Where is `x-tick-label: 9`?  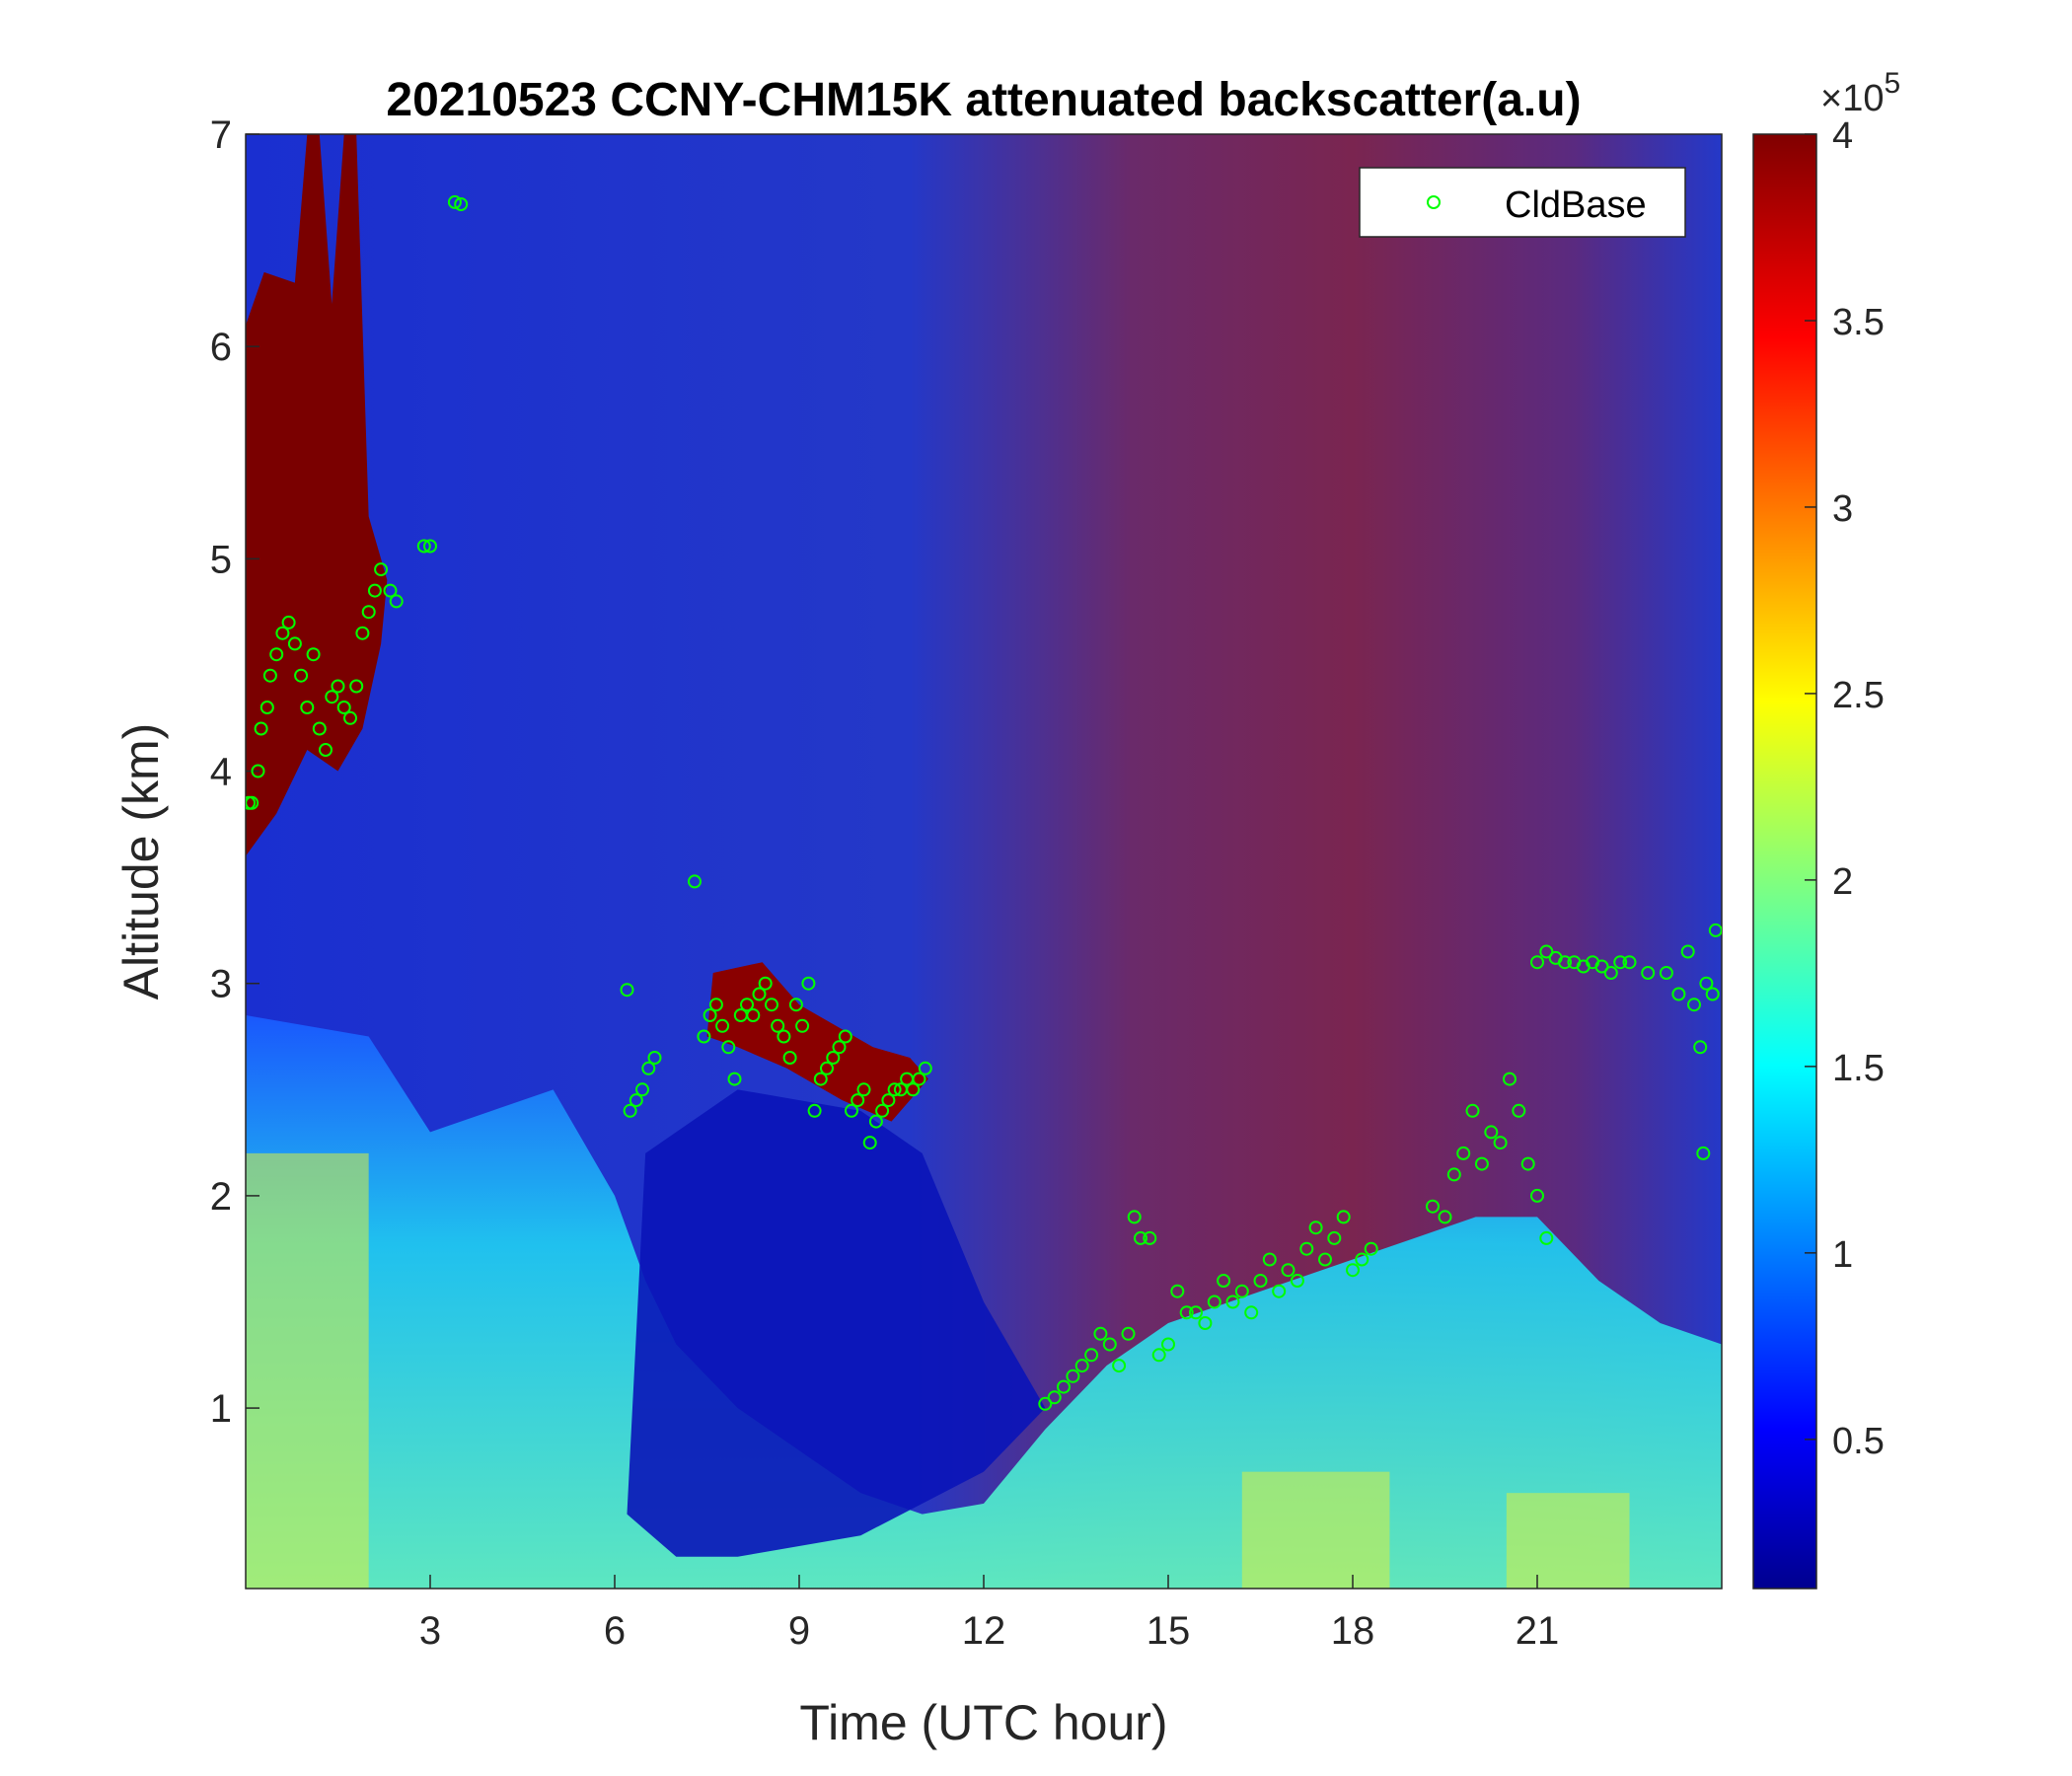
x-tick-label: 9 is located at coordinates (799, 1631).